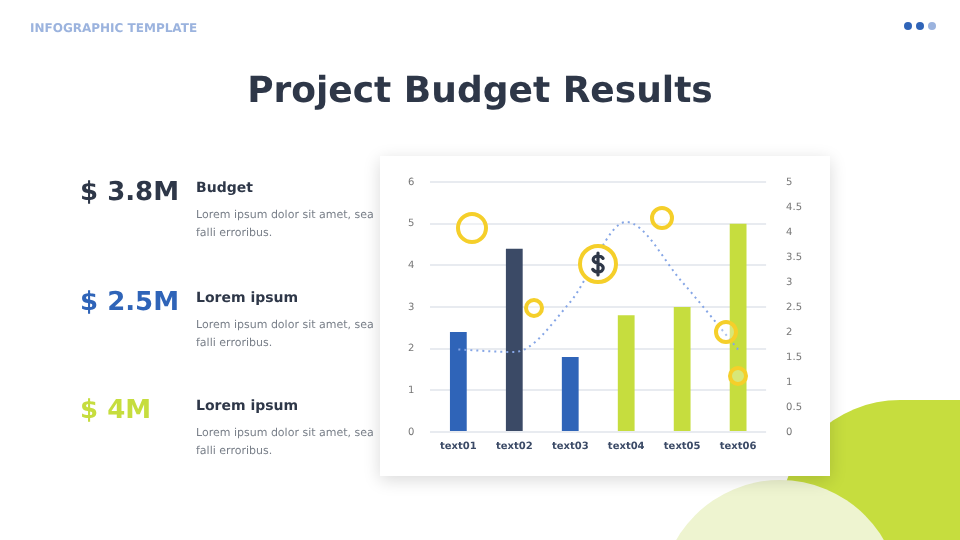 This screenshot has width=960, height=540. Describe the element at coordinates (480, 91) in the screenshot. I see `chart-title: Project Budget Results` at that location.